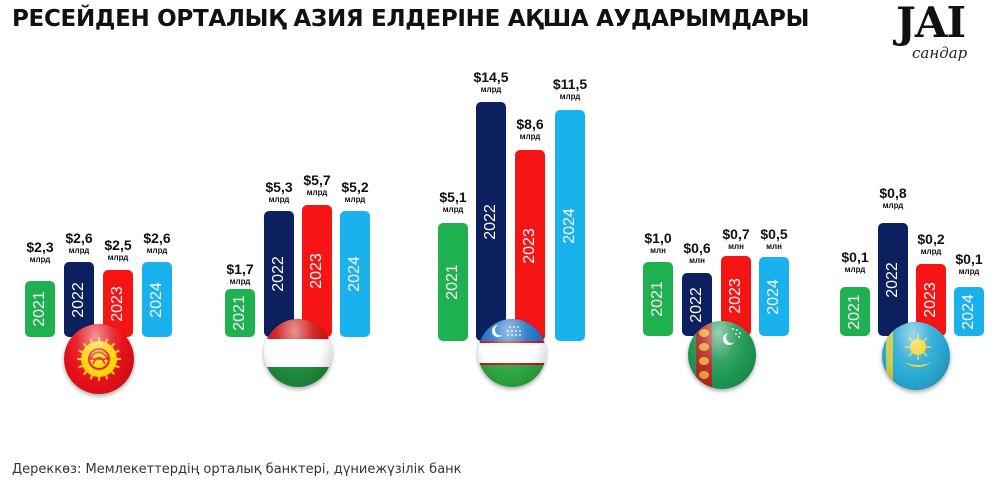 The image size is (1000, 491). What do you see at coordinates (916, 356) in the screenshot?
I see `kazakhstan-flag-icon` at bounding box center [916, 356].